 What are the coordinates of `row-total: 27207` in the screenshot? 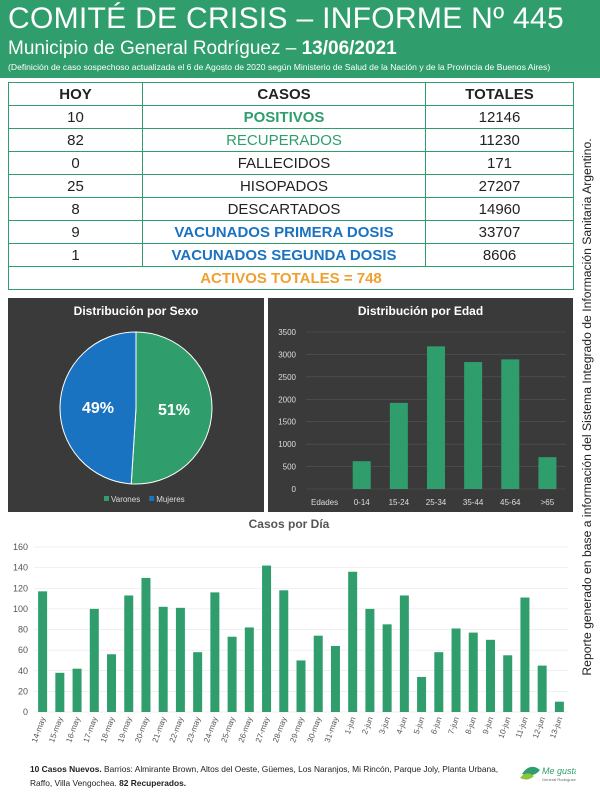 It's located at (499, 186).